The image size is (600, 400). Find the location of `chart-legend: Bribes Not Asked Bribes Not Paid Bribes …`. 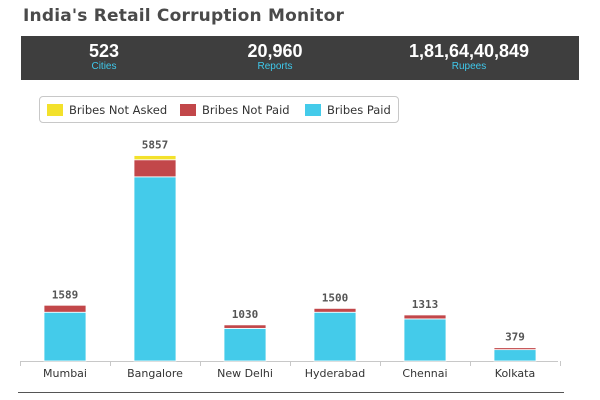

chart-legend: Bribes Not Asked Bribes Not Paid Bribes … is located at coordinates (219, 109).